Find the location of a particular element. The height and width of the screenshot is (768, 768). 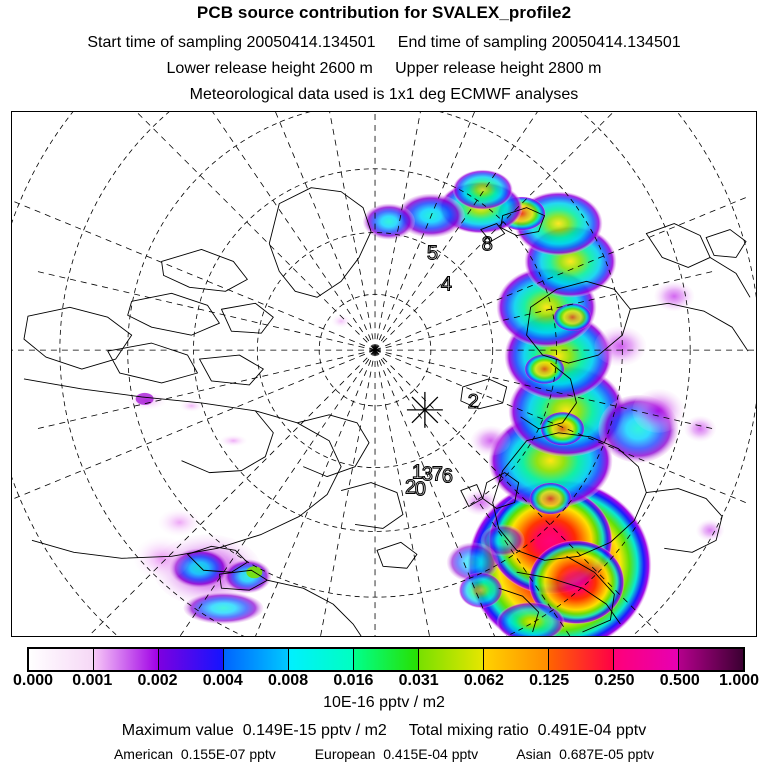

release-point-marker is located at coordinates (424, 409).